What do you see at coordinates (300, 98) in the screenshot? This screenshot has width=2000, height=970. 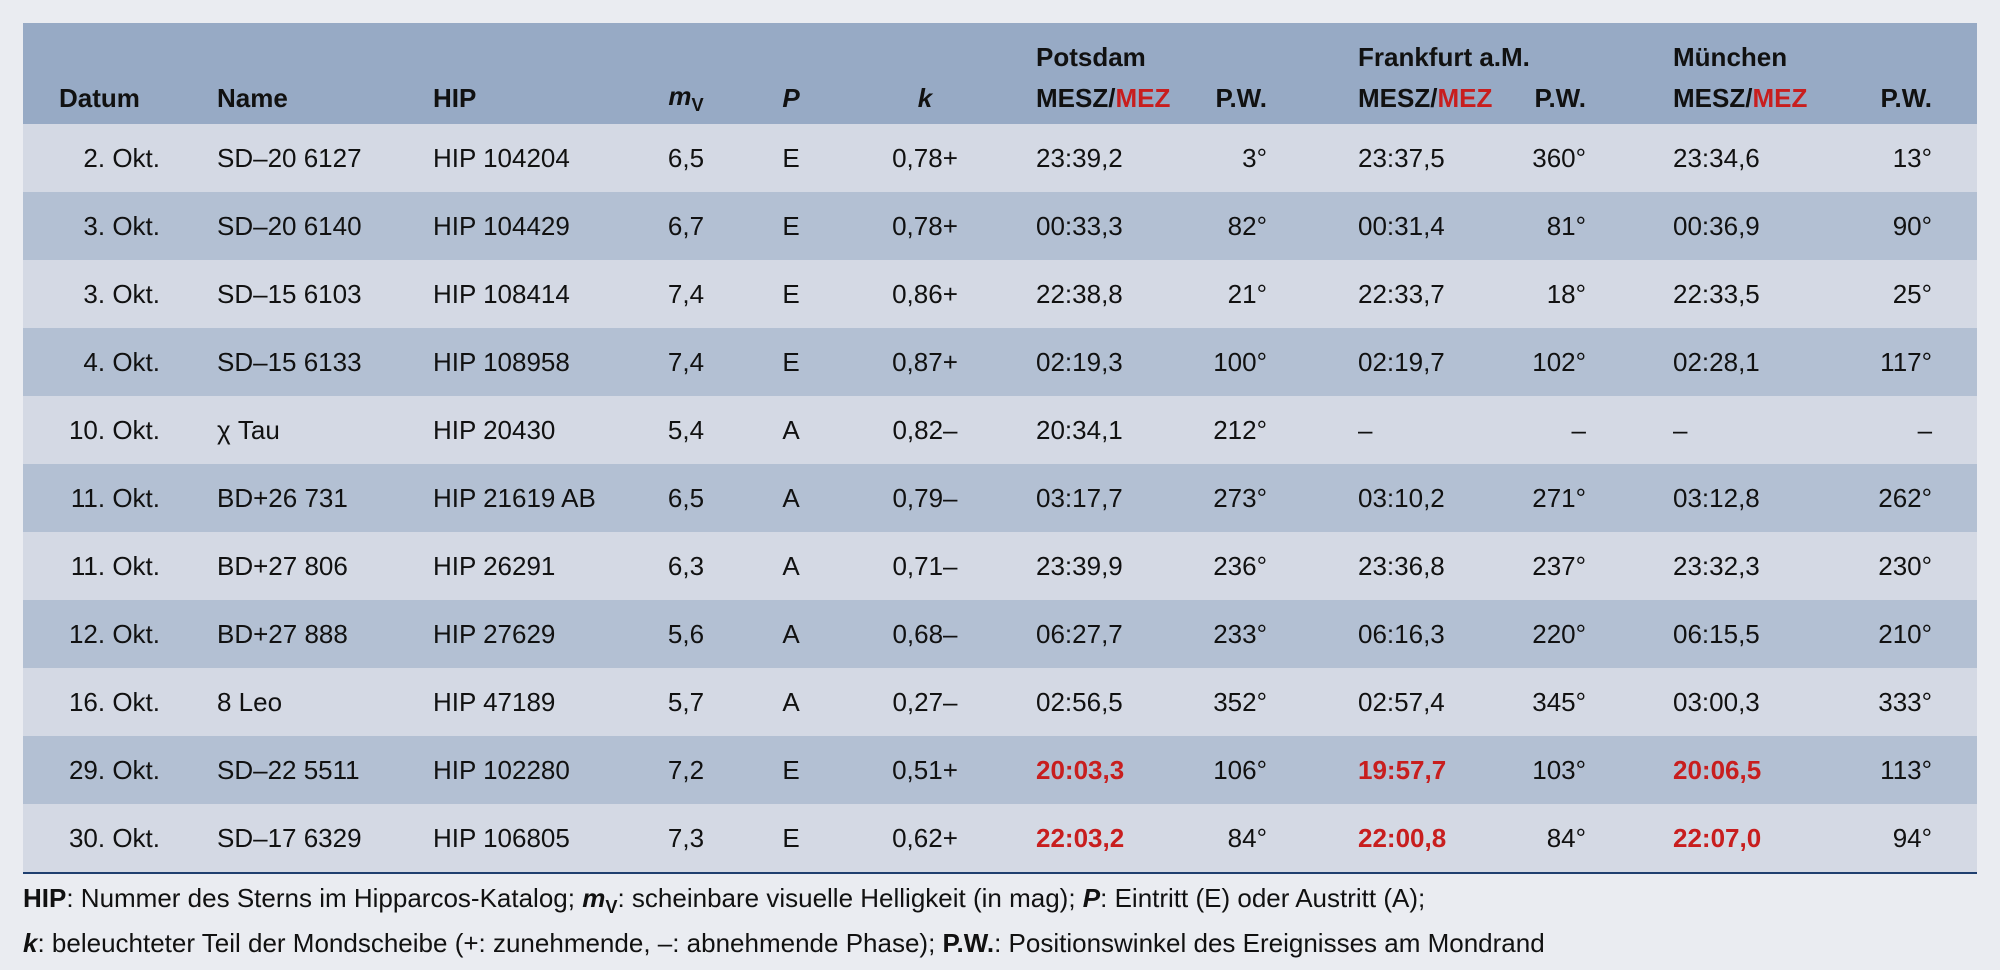 I see `column-header: Name` at bounding box center [300, 98].